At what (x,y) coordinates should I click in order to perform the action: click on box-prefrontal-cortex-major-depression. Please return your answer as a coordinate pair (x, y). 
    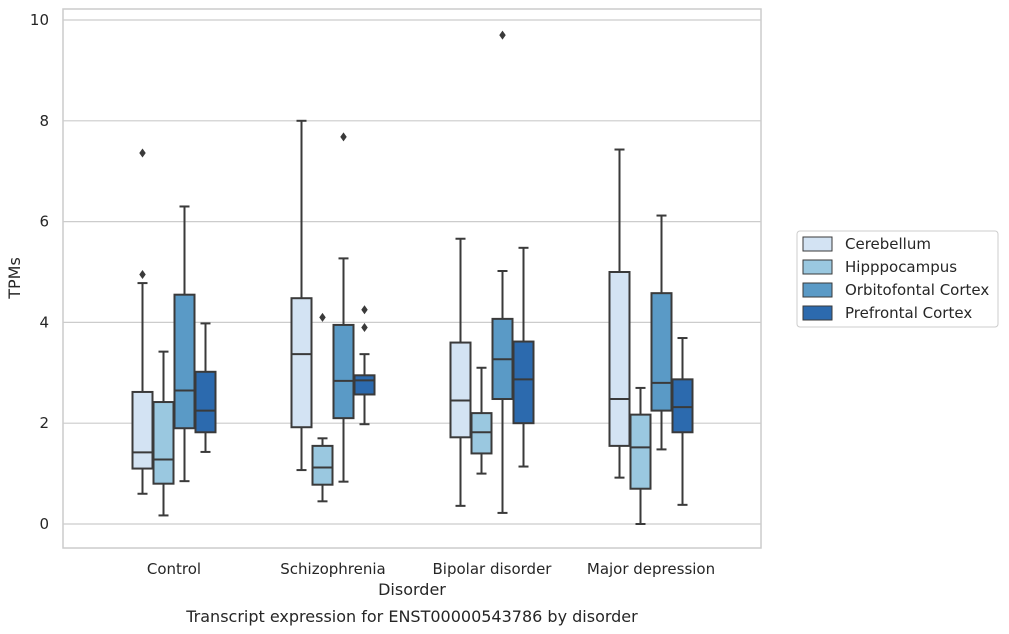
    Looking at the image, I should click on (682, 421).